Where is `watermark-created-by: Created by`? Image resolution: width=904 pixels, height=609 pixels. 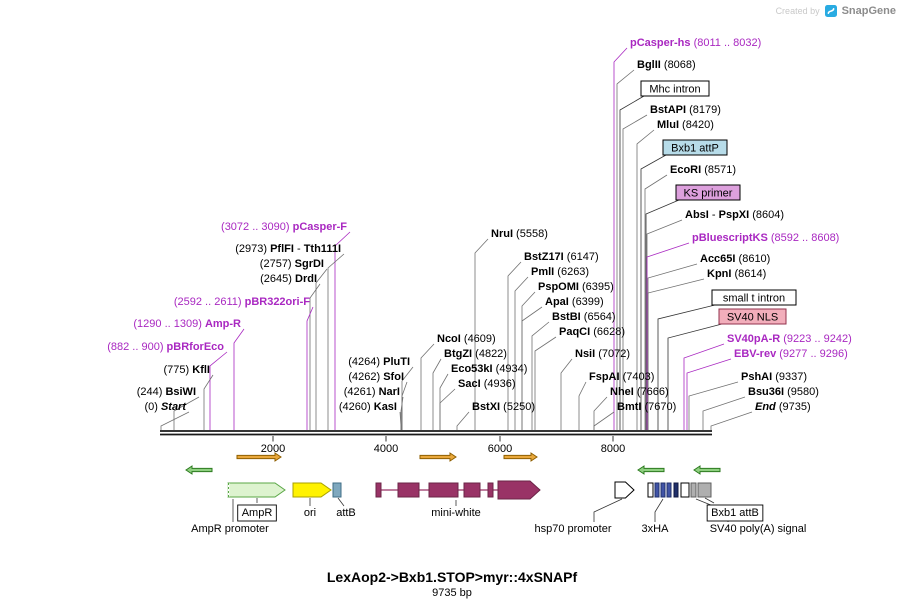 watermark-created-by: Created by is located at coordinates (797, 11).